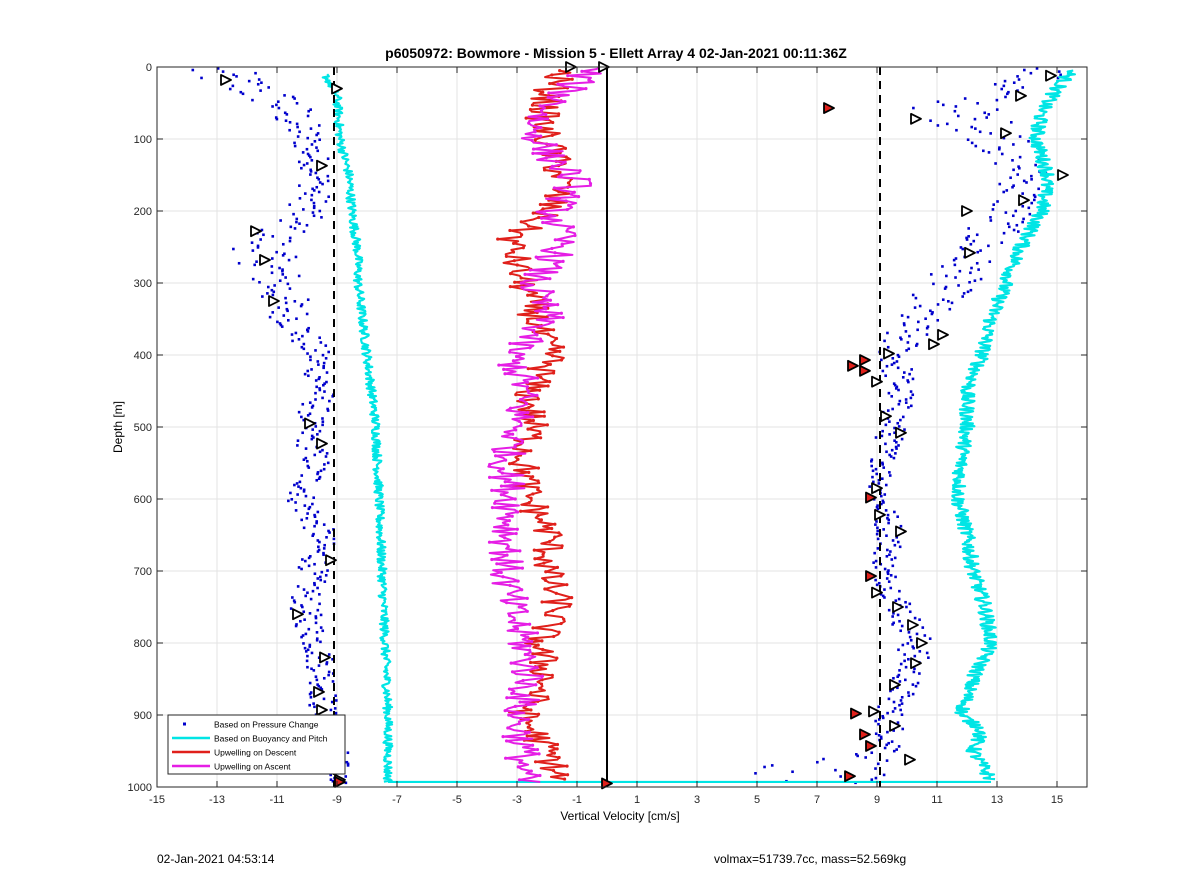 The width and height of the screenshot is (1200, 885). Describe the element at coordinates (143, 428) in the screenshot. I see `y-tick-label: 500` at that location.